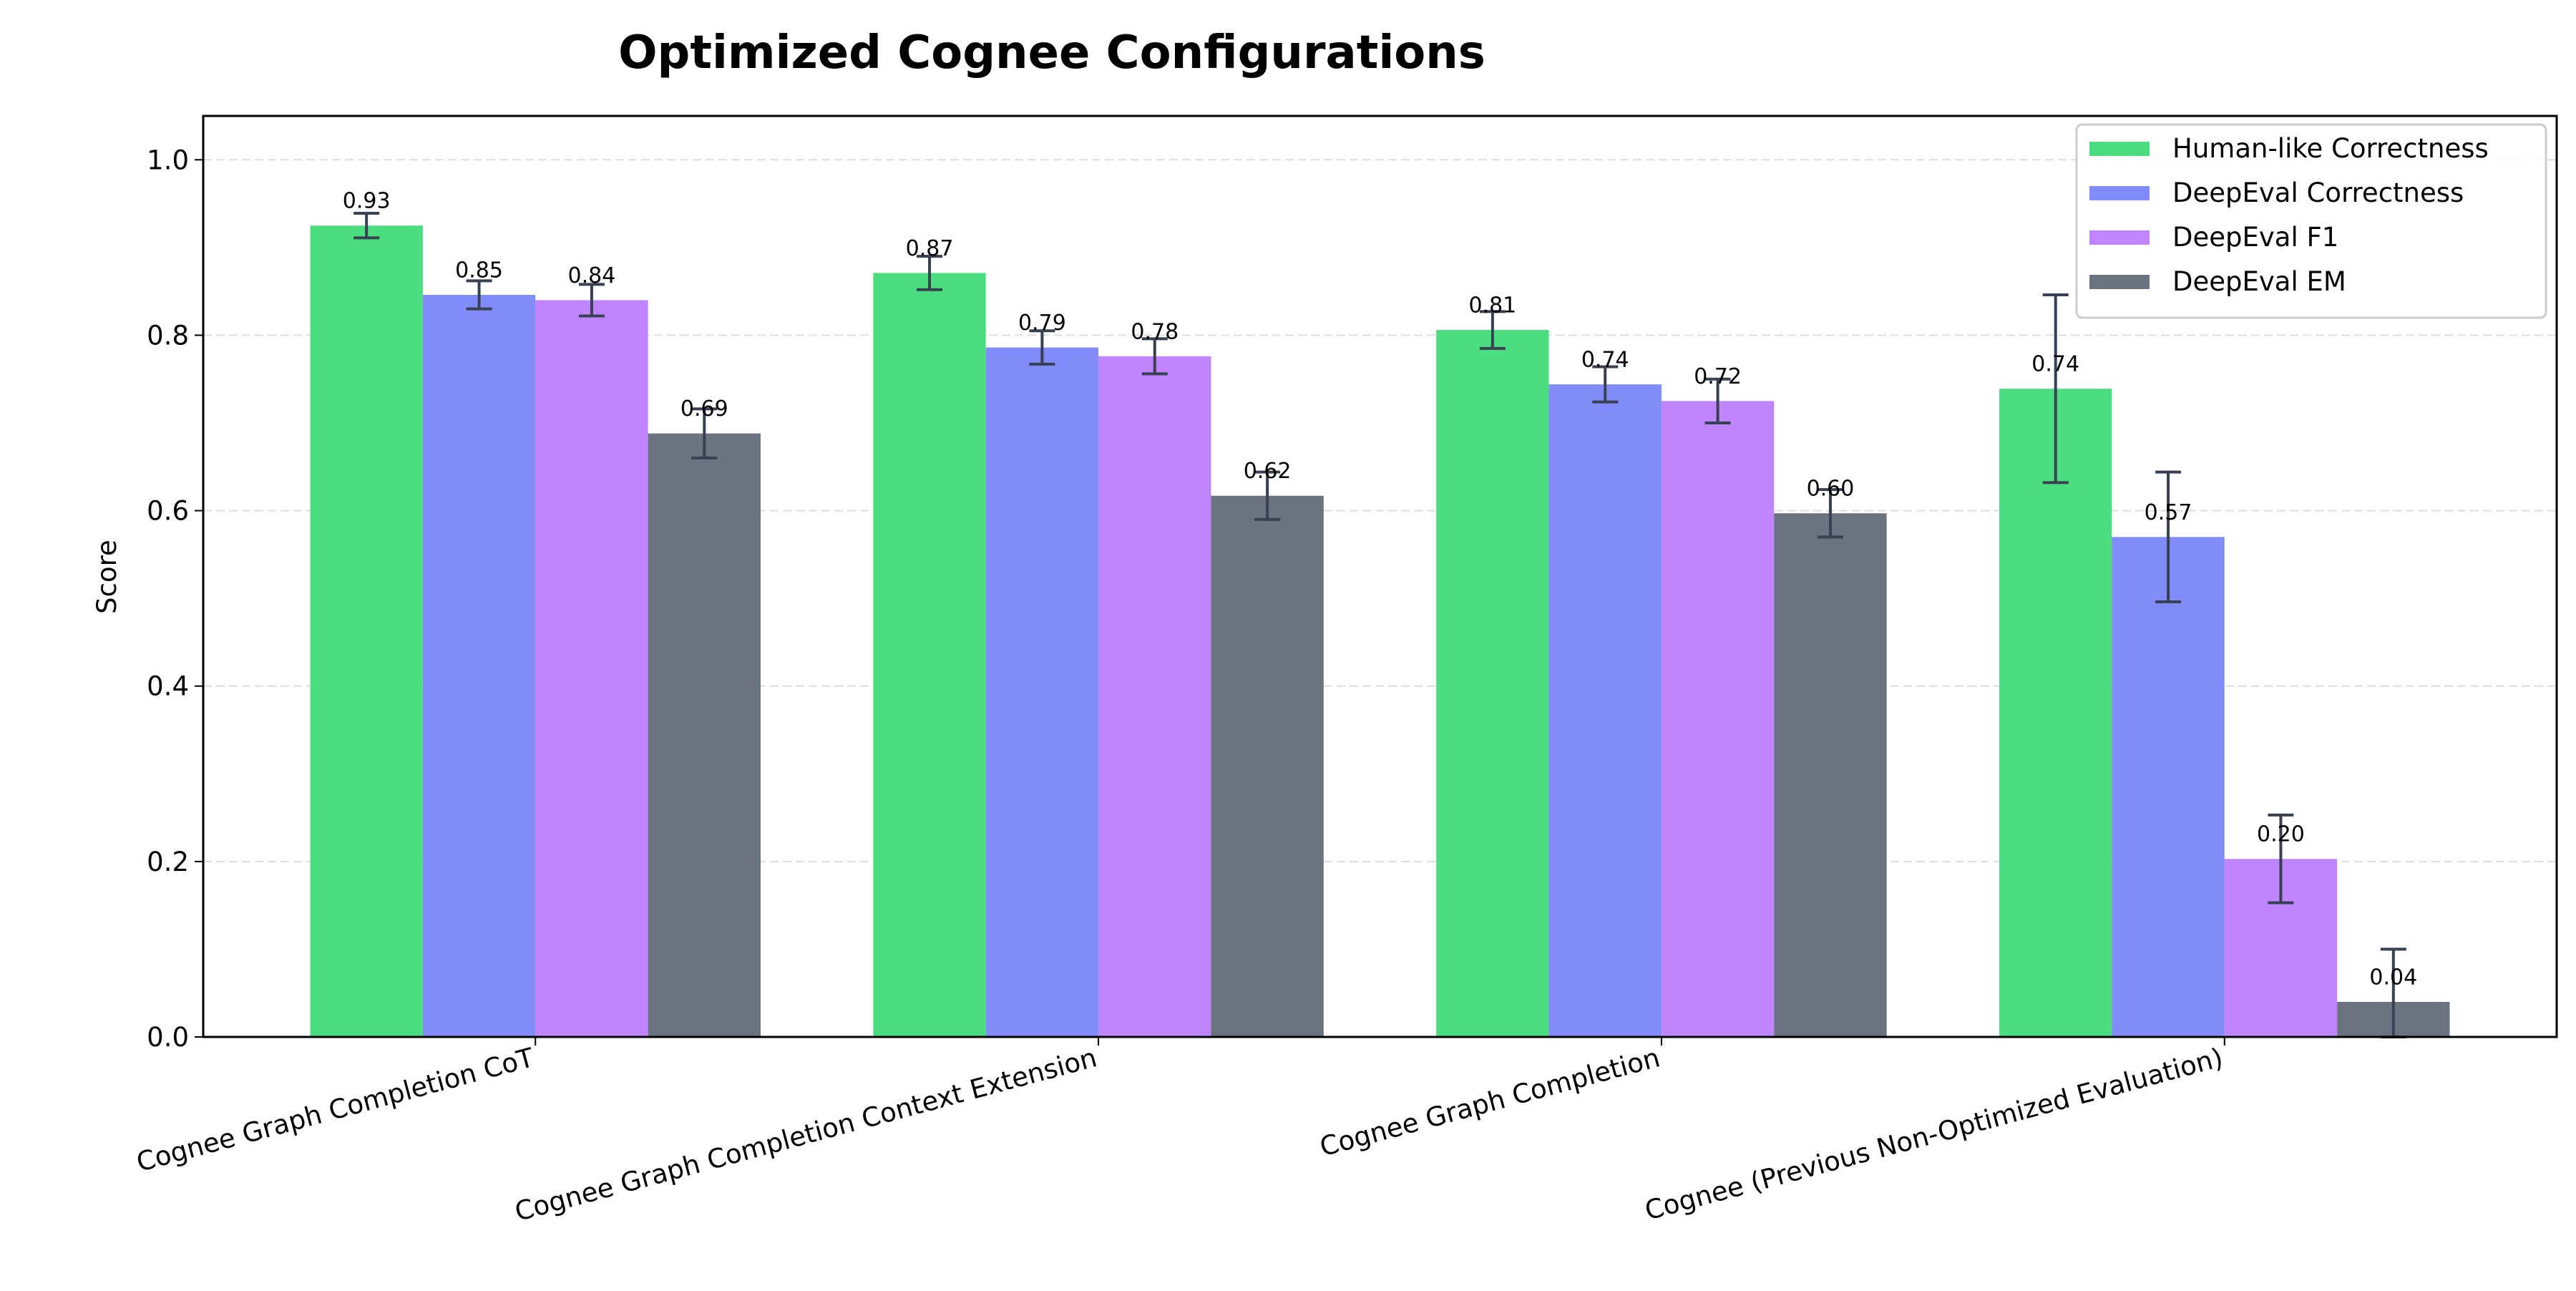  What do you see at coordinates (2318, 192) in the screenshot?
I see `legend-label: DeepEval Correctness` at bounding box center [2318, 192].